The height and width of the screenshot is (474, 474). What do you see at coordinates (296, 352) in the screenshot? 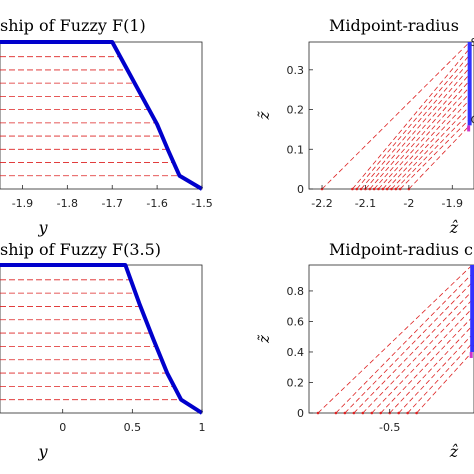
I see `y-tick-label: 0.4` at bounding box center [296, 352].